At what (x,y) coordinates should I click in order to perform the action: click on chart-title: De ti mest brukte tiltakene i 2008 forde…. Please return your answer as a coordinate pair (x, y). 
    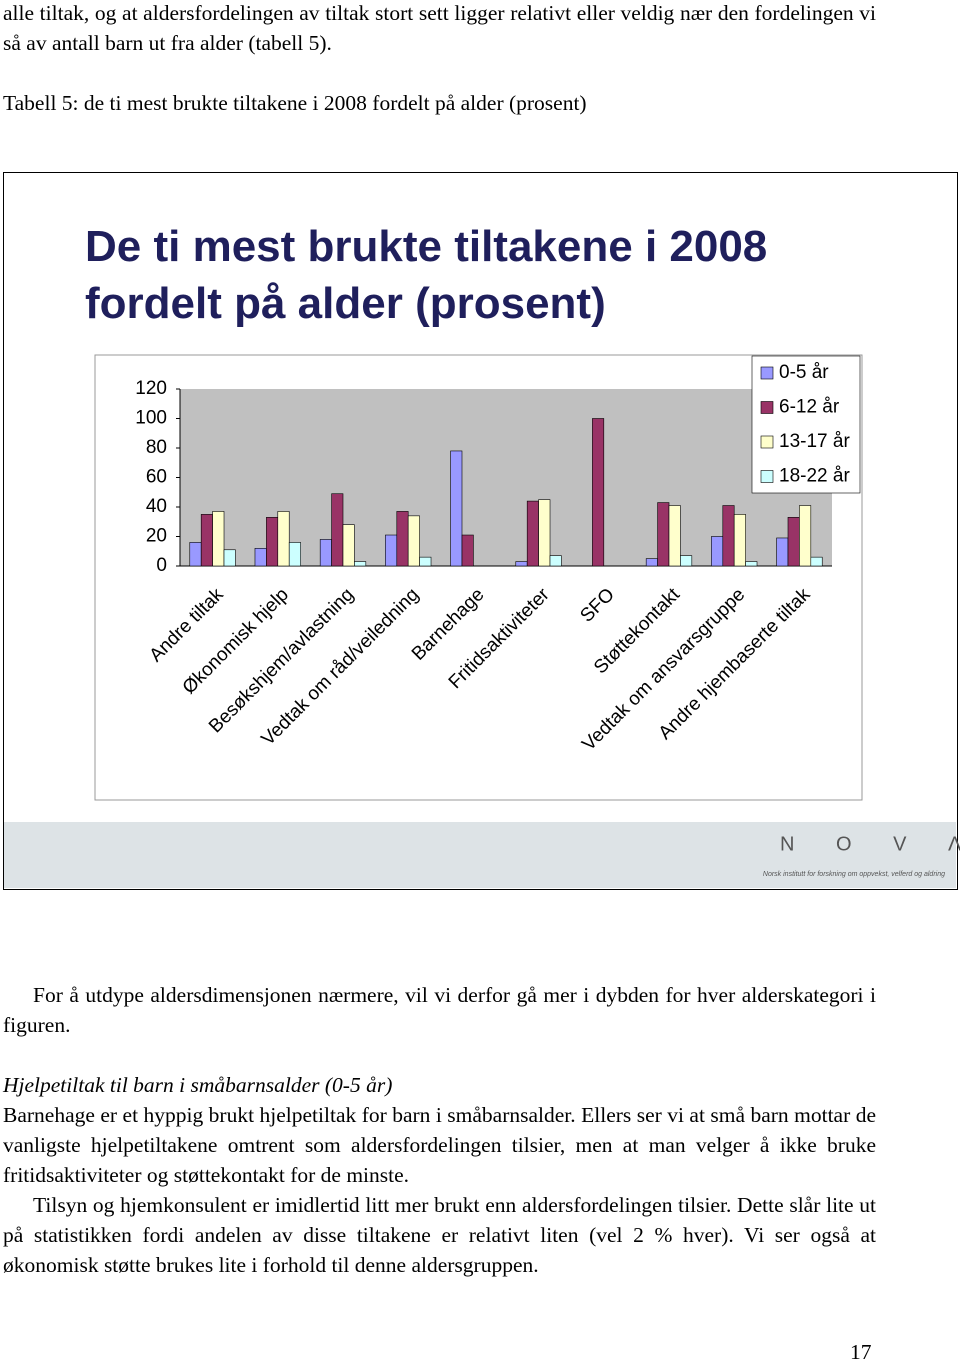
    Looking at the image, I should click on (426, 275).